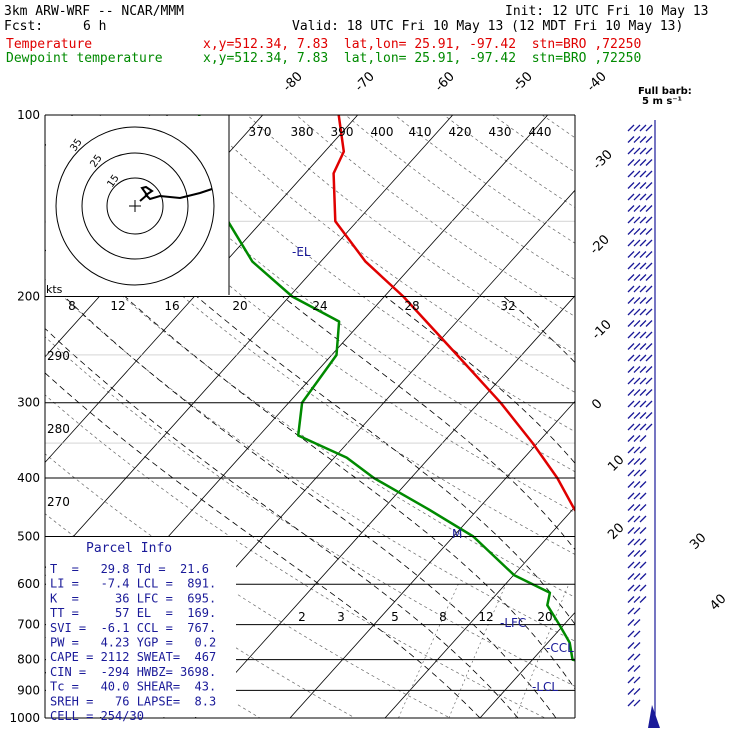 The image size is (740, 740). I want to click on forecast-hour: 6 h, so click(95, 26).